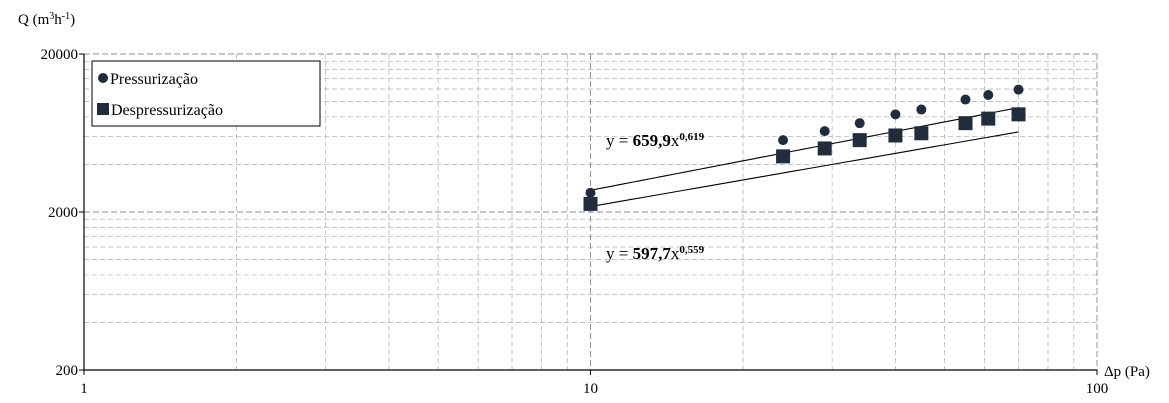  What do you see at coordinates (655, 140) in the screenshot?
I see `equation-pressurizacao: y = 659,9x0,619` at bounding box center [655, 140].